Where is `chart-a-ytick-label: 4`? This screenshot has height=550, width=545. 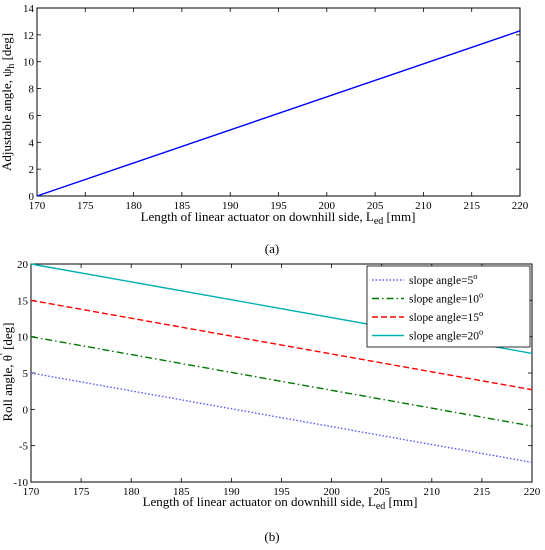
chart-a-ytick-label: 4 is located at coordinates (32, 143).